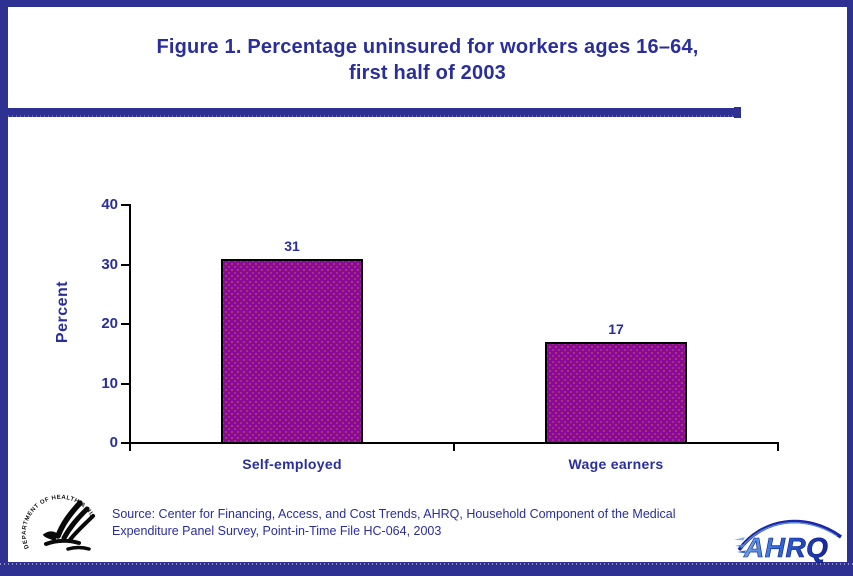 This screenshot has width=853, height=576. What do you see at coordinates (292, 245) in the screenshot?
I see `bar-value-label: 31` at bounding box center [292, 245].